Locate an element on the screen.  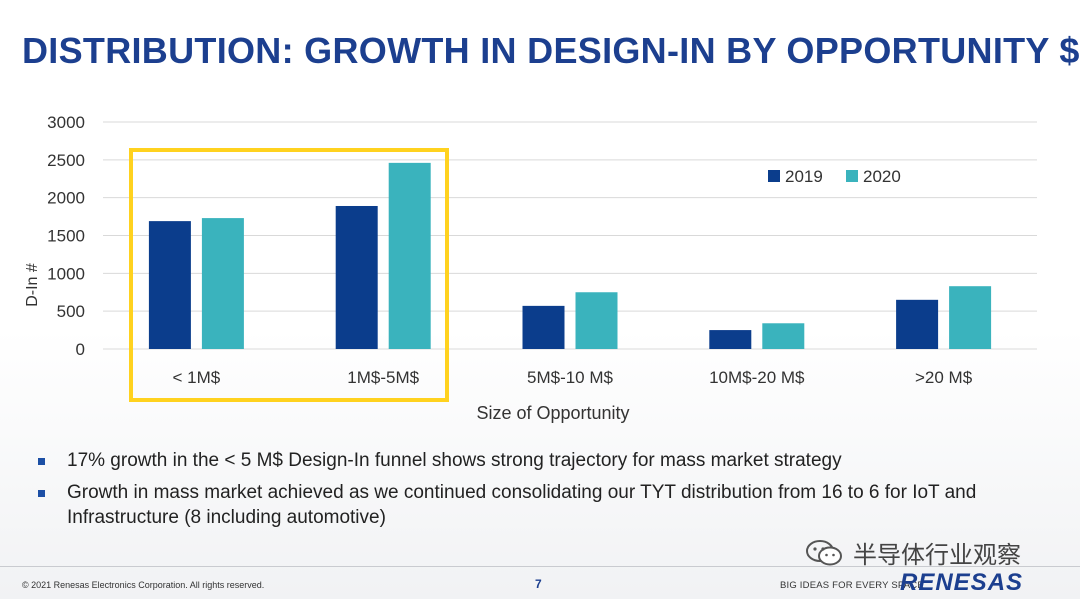
y-axis-label: D-In # is located at coordinates (32, 285).